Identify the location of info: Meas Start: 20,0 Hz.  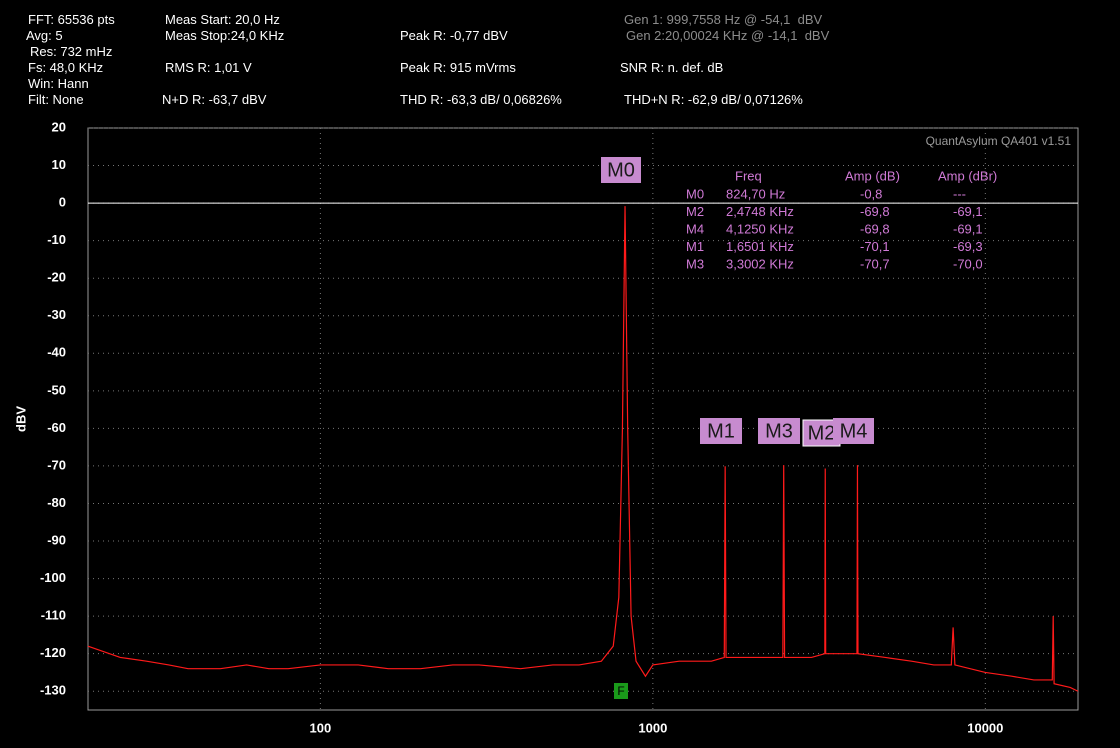
(222, 19).